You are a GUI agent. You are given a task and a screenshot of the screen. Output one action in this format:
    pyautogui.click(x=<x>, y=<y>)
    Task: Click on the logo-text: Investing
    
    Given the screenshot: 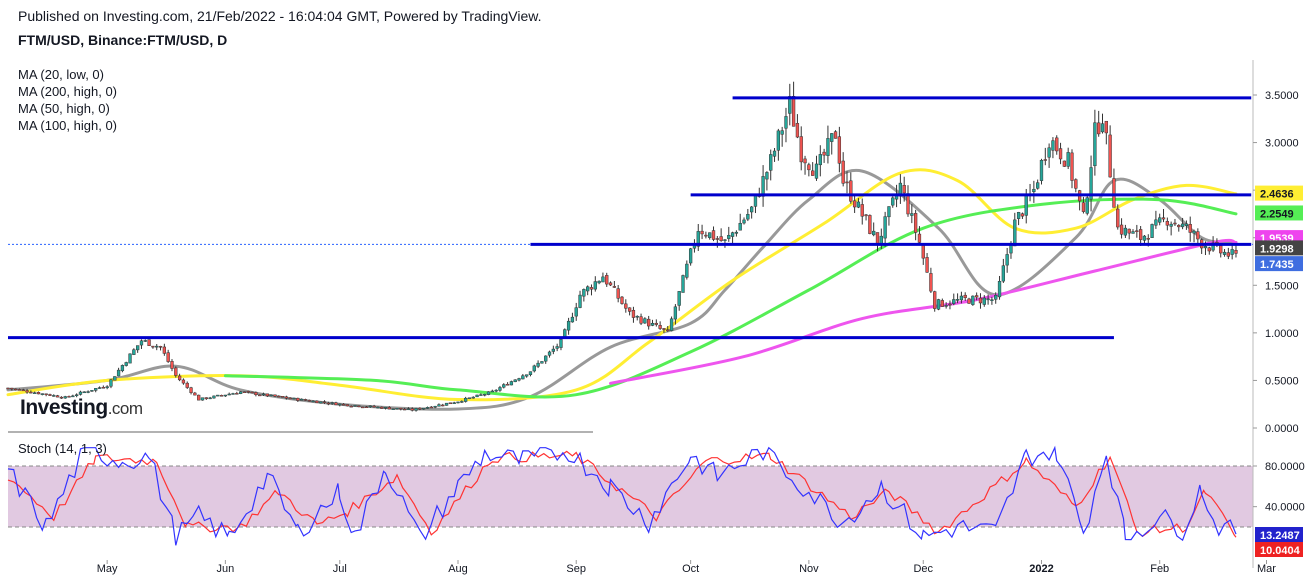 What is the action you would take?
    pyautogui.click(x=64, y=407)
    